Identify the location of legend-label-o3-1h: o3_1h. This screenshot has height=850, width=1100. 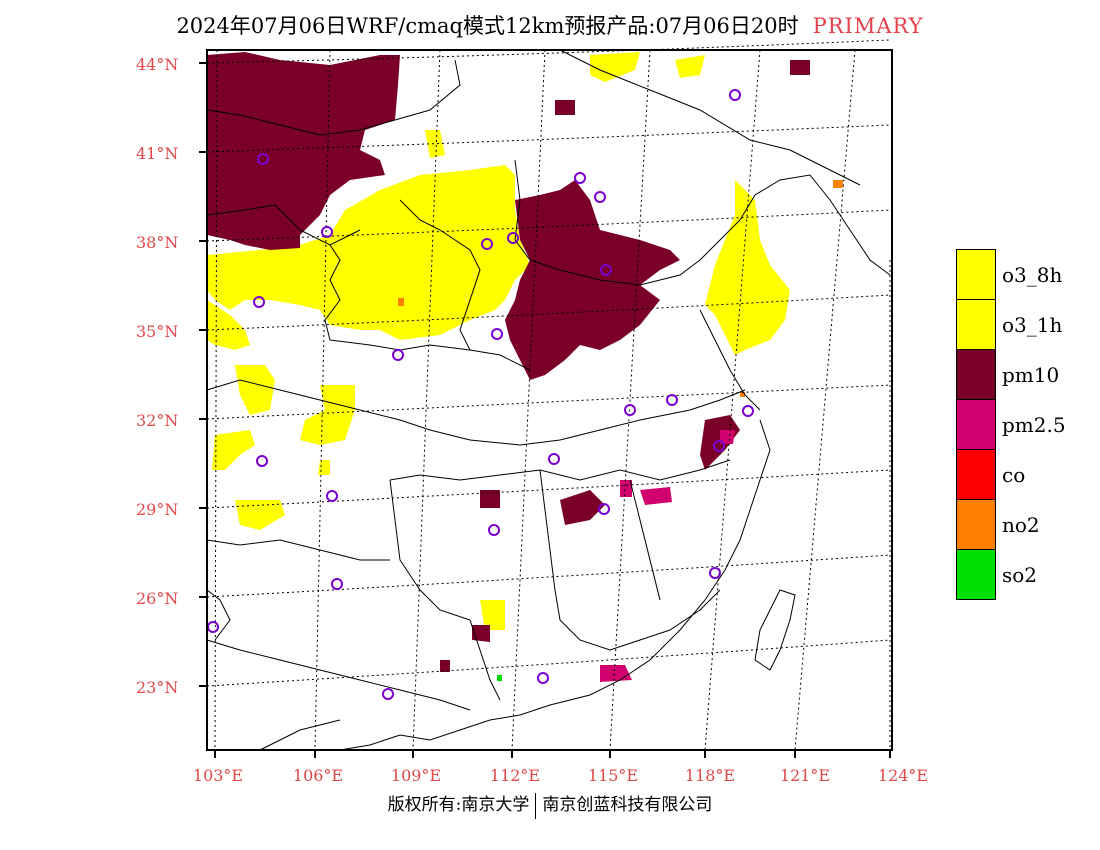
(1032, 325).